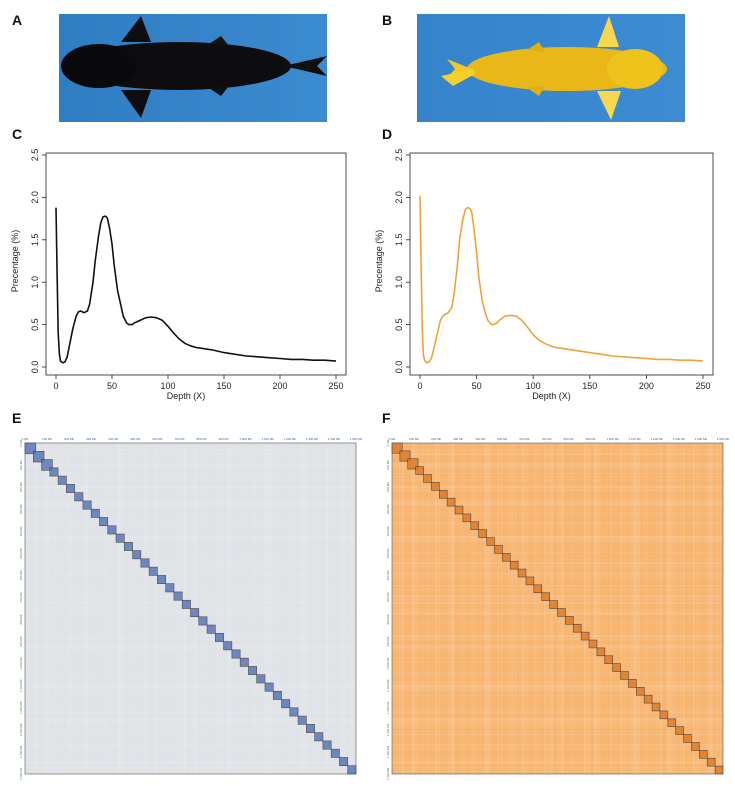 This screenshot has height=786, width=735. What do you see at coordinates (21, 531) in the screenshot?
I see `heatmap-left-label: 400 Mb` at bounding box center [21, 531].